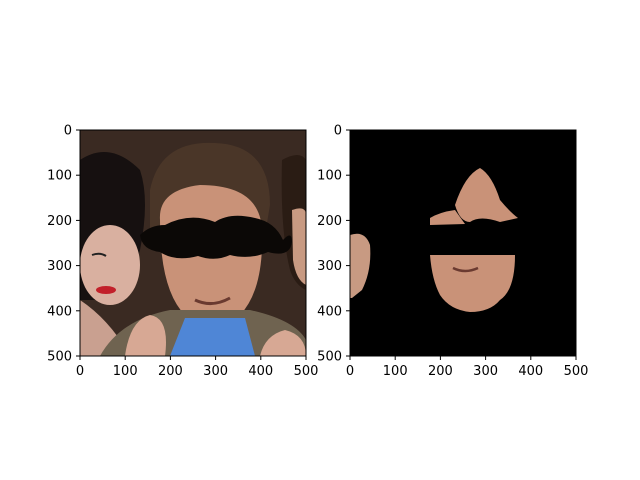  Describe the element at coordinates (333, 244) in the screenshot. I see `right-y-axis: 0 100 200 300 400 500` at that location.